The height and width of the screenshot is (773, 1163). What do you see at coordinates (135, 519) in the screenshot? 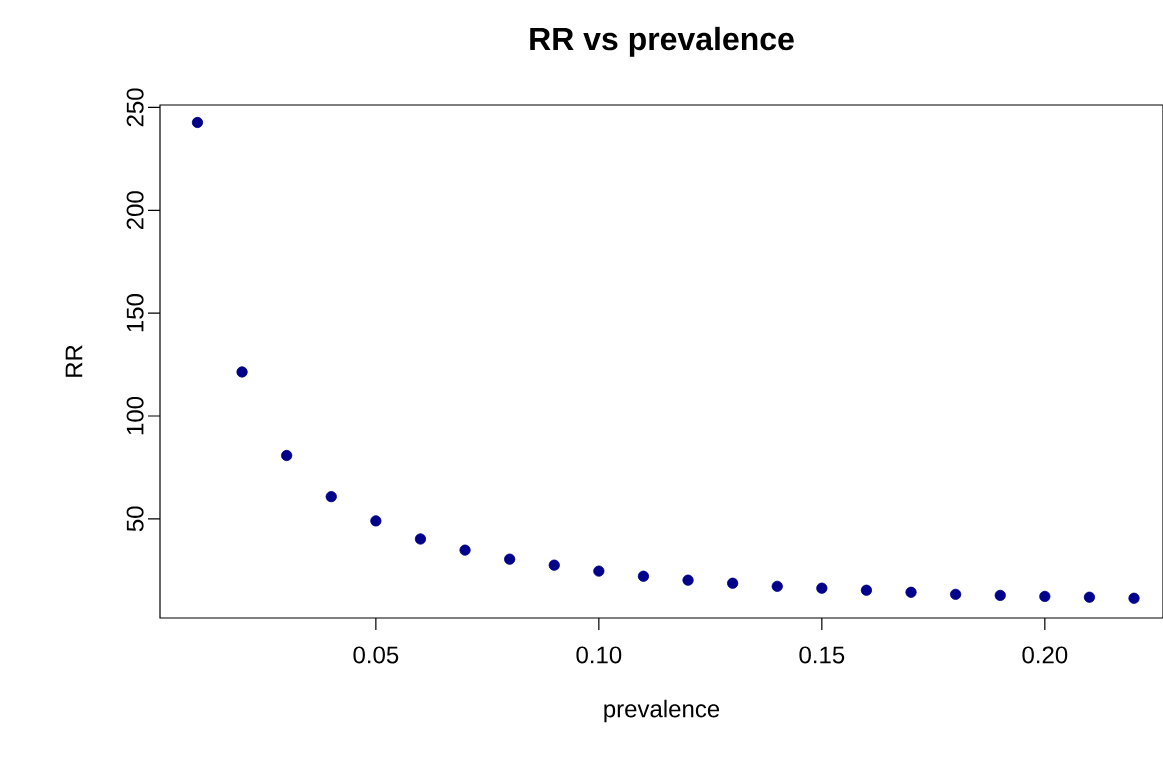
I see `y-tick-label: 50` at bounding box center [135, 519].